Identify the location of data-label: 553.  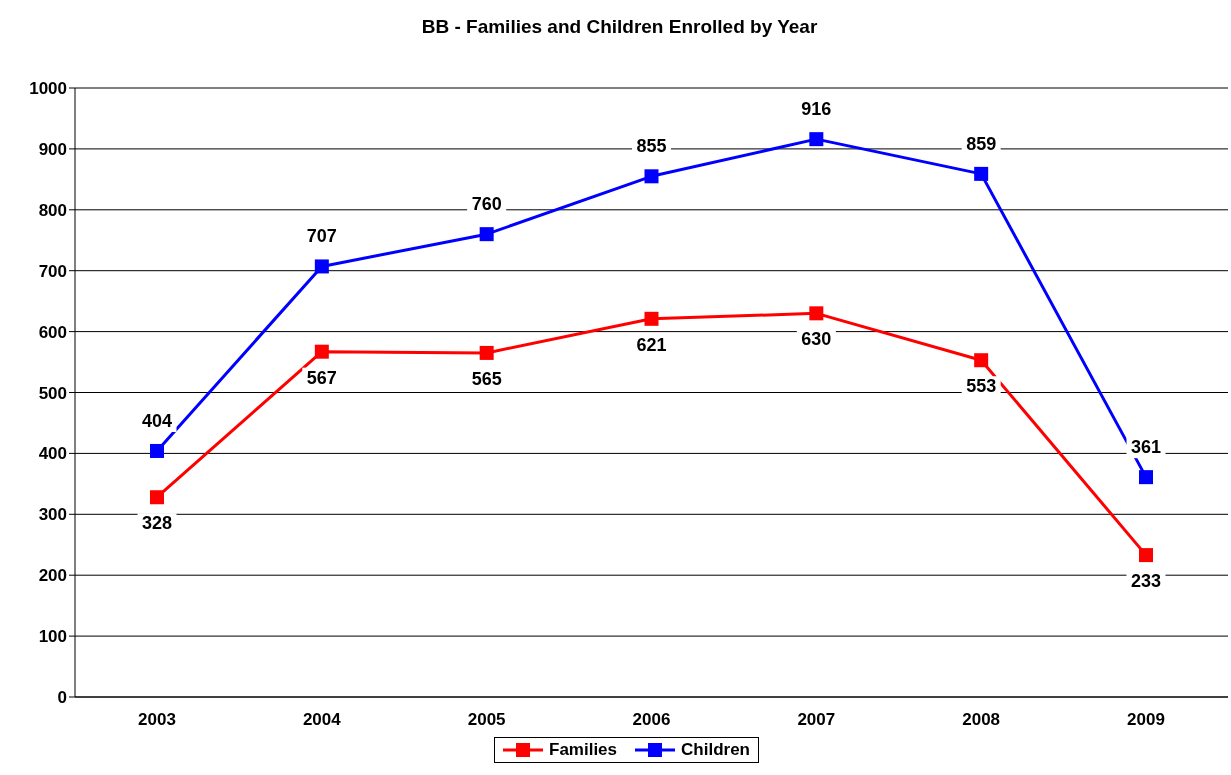
(981, 386).